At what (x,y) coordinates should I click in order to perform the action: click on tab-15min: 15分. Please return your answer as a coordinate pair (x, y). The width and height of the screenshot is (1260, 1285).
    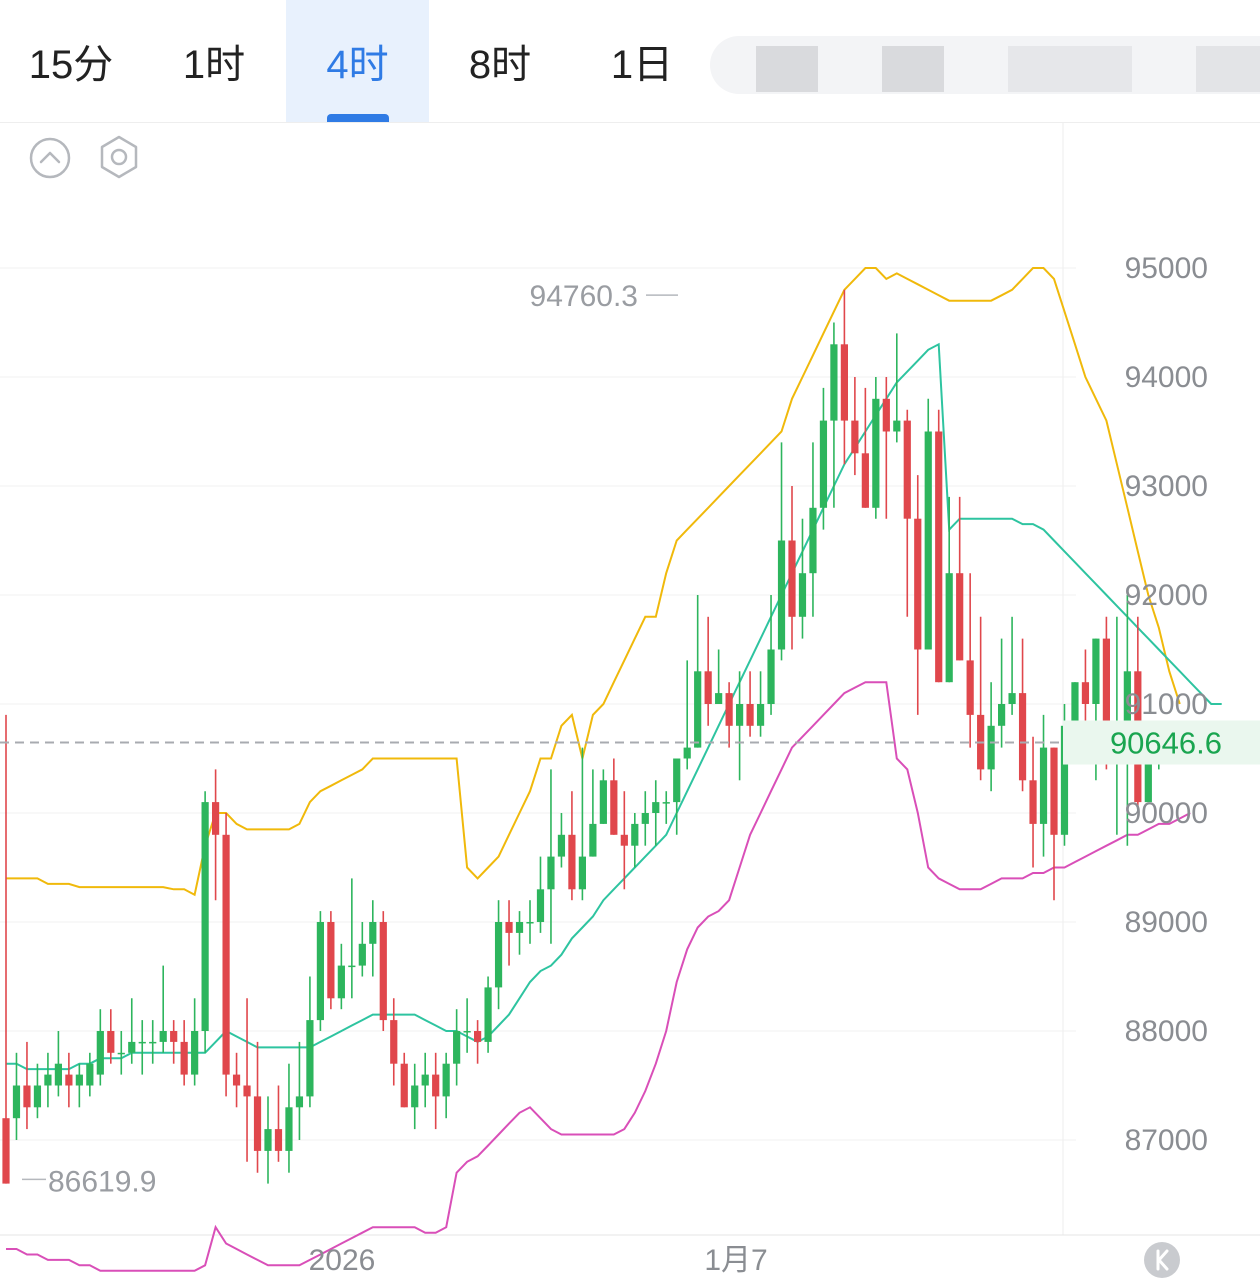
    Looking at the image, I should click on (71, 61).